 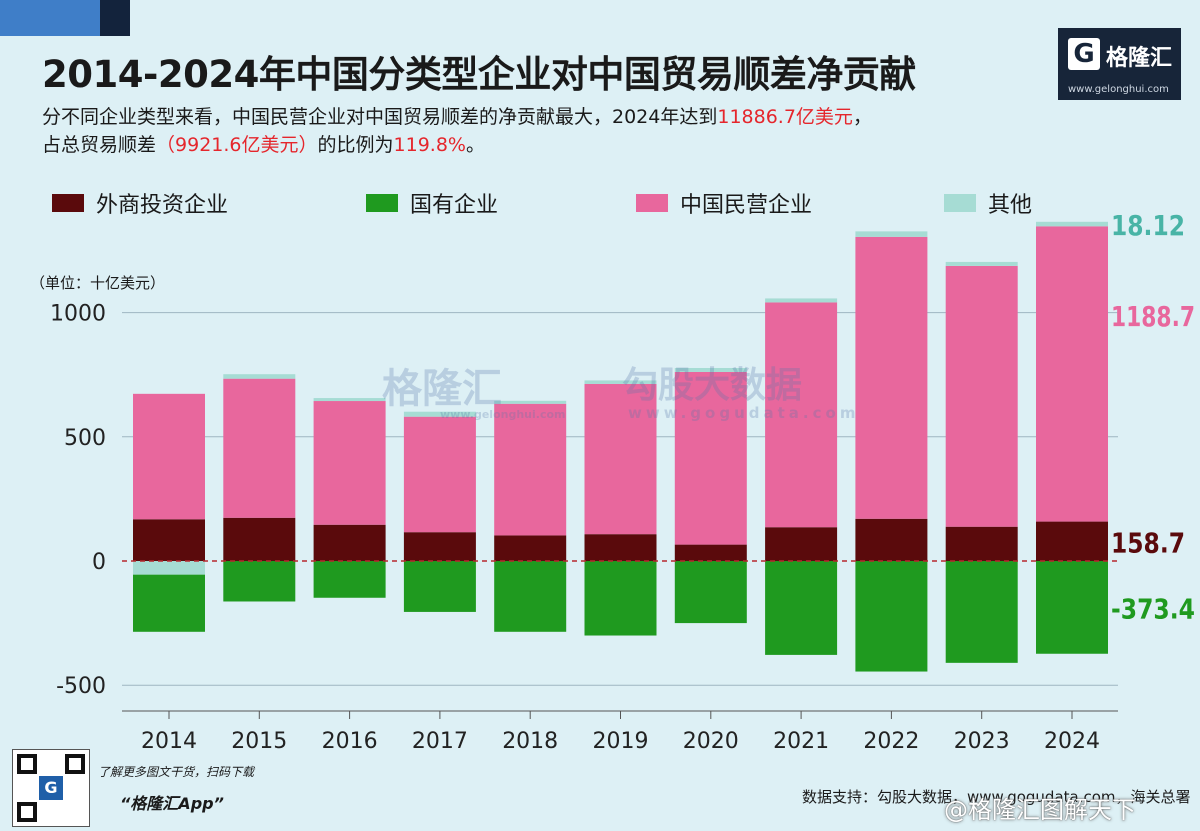 What do you see at coordinates (81, 686) in the screenshot?
I see `y-tick-label: -500` at bounding box center [81, 686].